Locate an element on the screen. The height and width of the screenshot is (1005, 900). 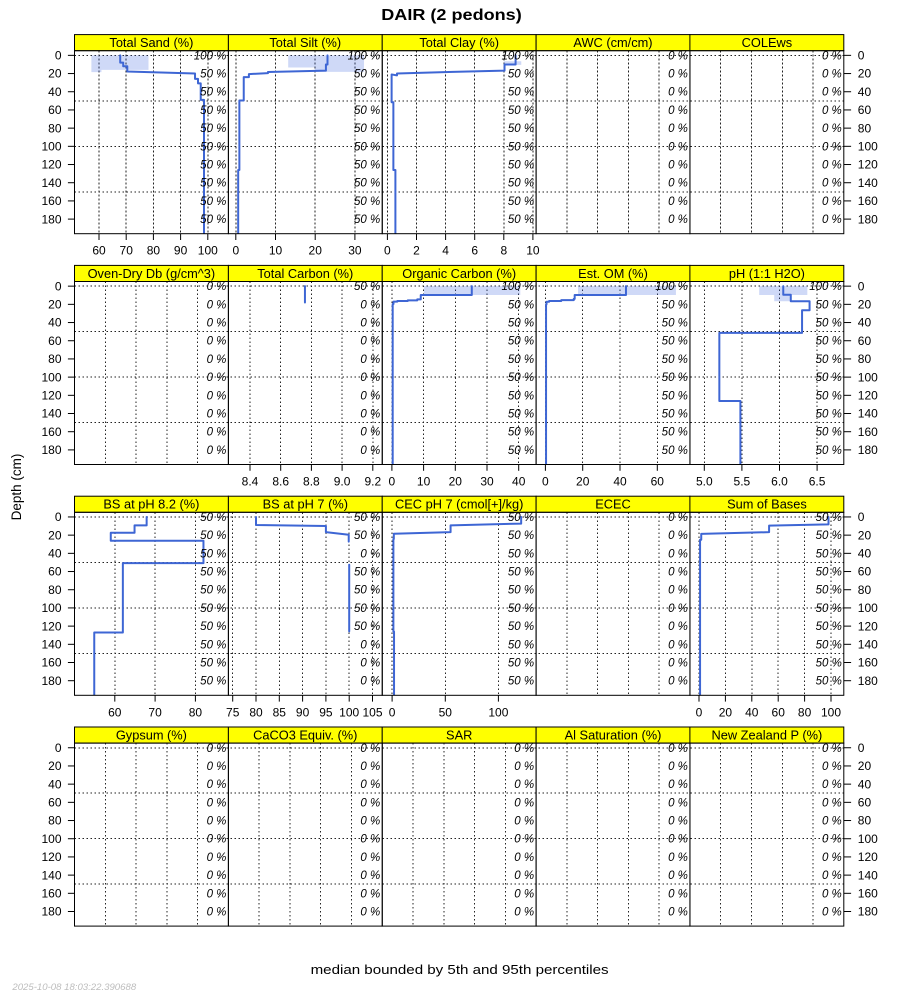
svg-text: 5.5 is located at coordinates (742, 482).